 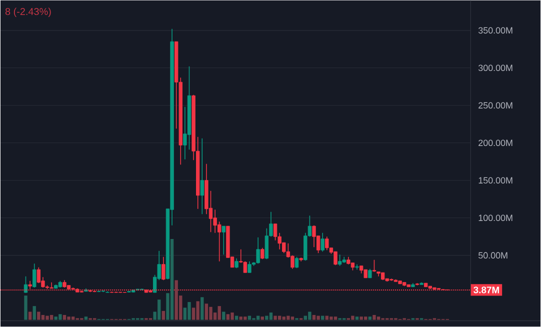 I want to click on y-tick-label: 250.00M, so click(x=495, y=105).